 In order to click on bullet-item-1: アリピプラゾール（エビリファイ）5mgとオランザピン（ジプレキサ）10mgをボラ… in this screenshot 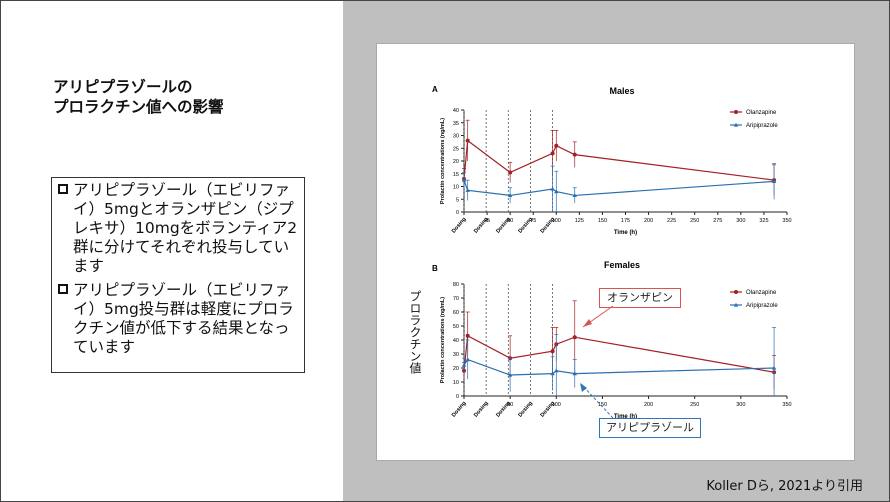, I will do `click(178, 228)`.